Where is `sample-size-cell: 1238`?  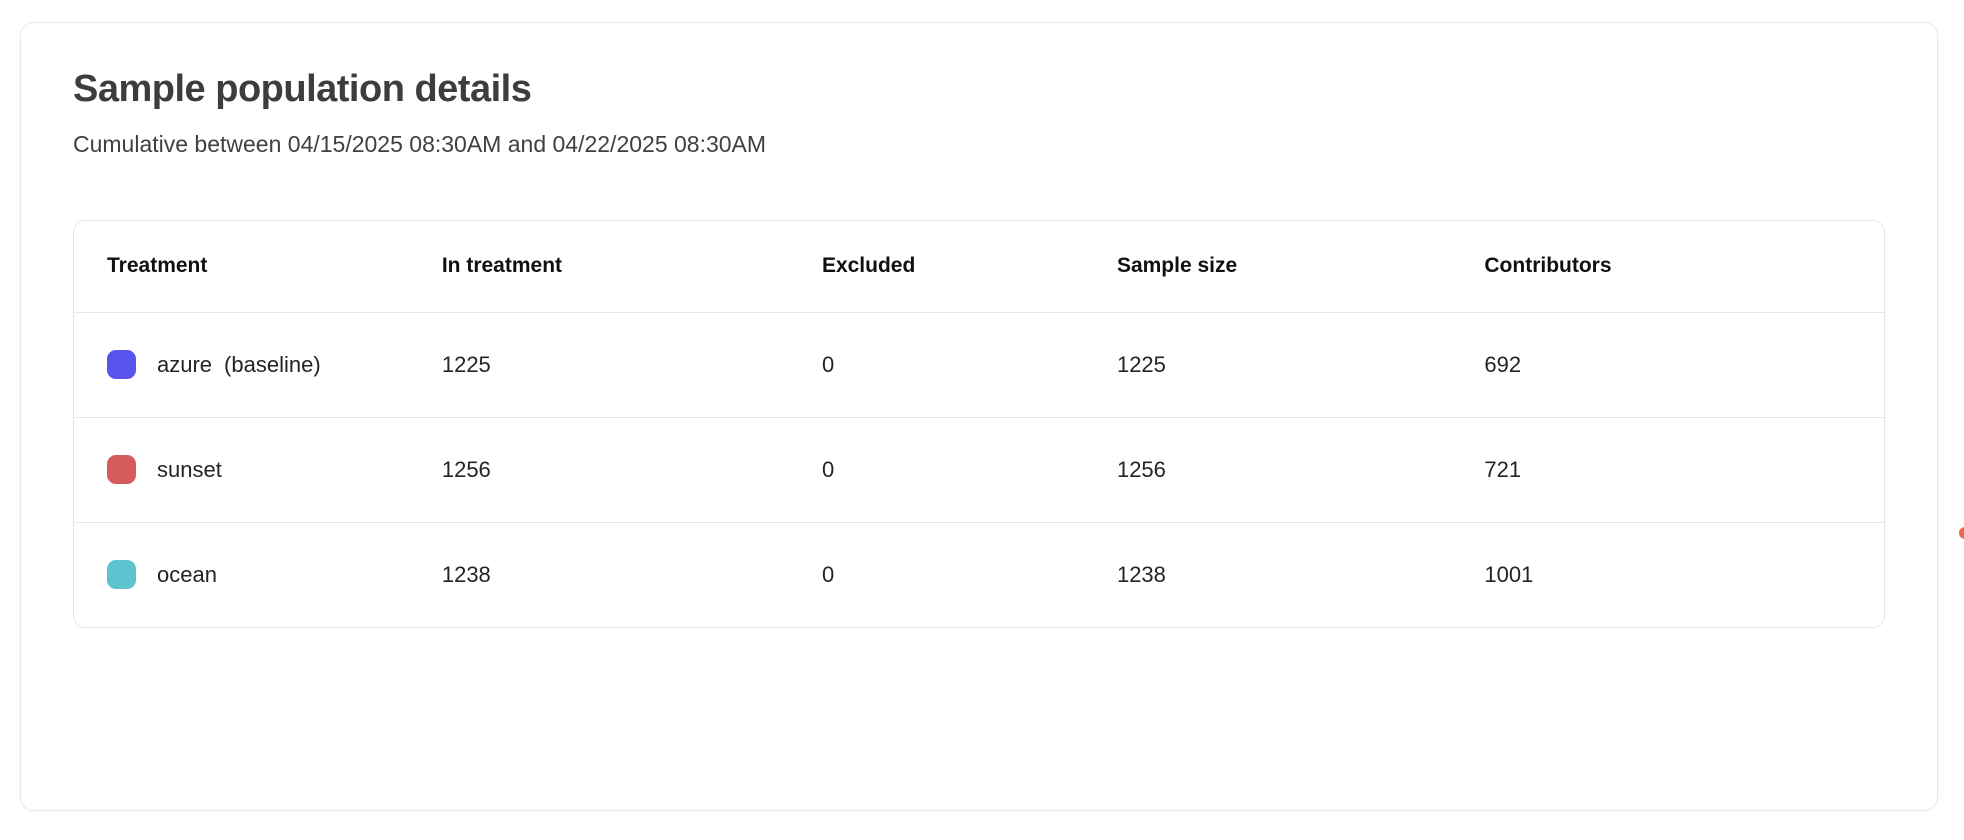 sample-size-cell: 1238 is located at coordinates (1267, 574).